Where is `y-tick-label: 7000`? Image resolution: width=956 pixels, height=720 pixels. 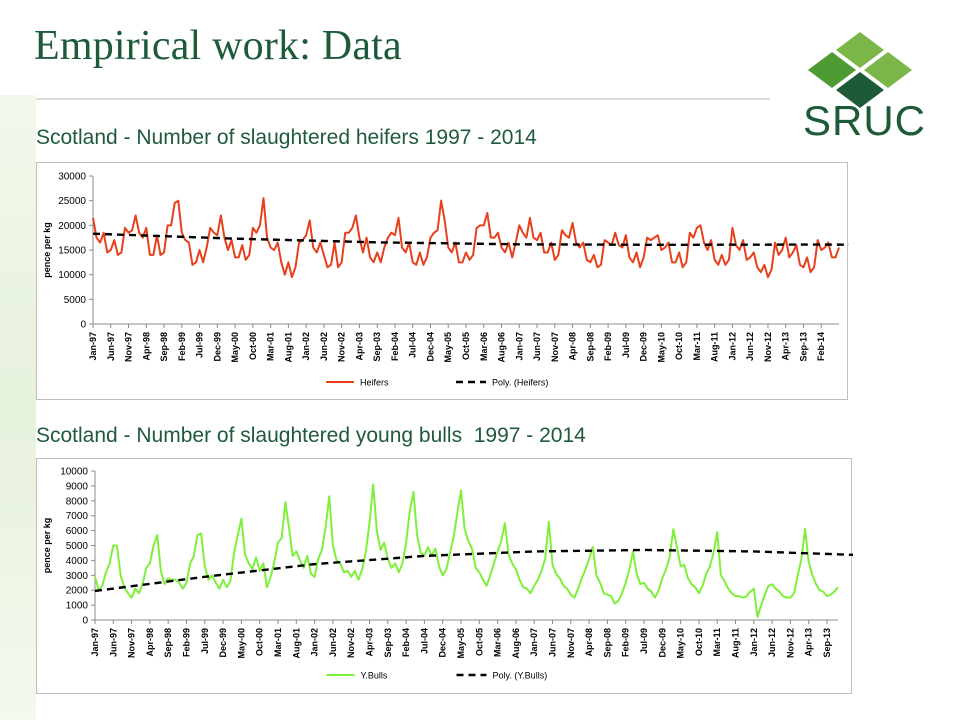
y-tick-label: 7000 is located at coordinates (77, 516).